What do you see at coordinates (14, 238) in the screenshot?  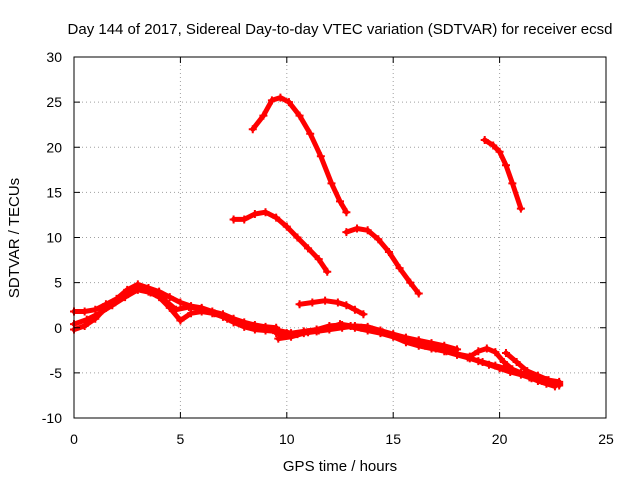 I see `y-axis-label: SDTVAR / TECUs` at bounding box center [14, 238].